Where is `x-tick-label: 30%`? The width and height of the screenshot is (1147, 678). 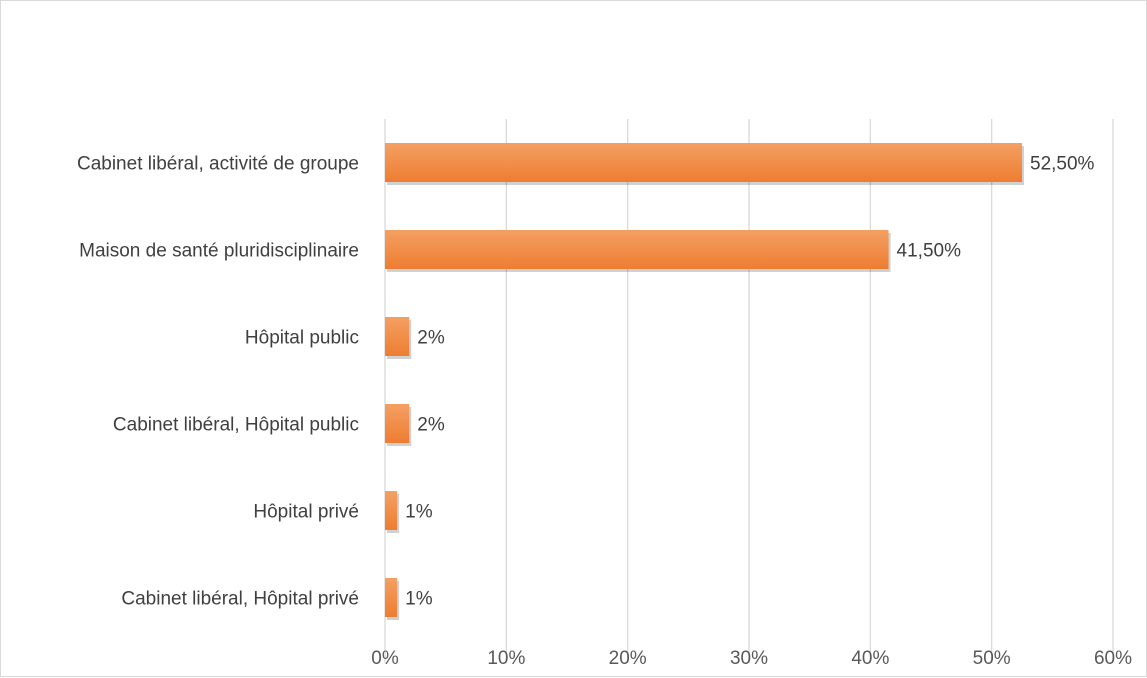
x-tick-label: 30% is located at coordinates (749, 658).